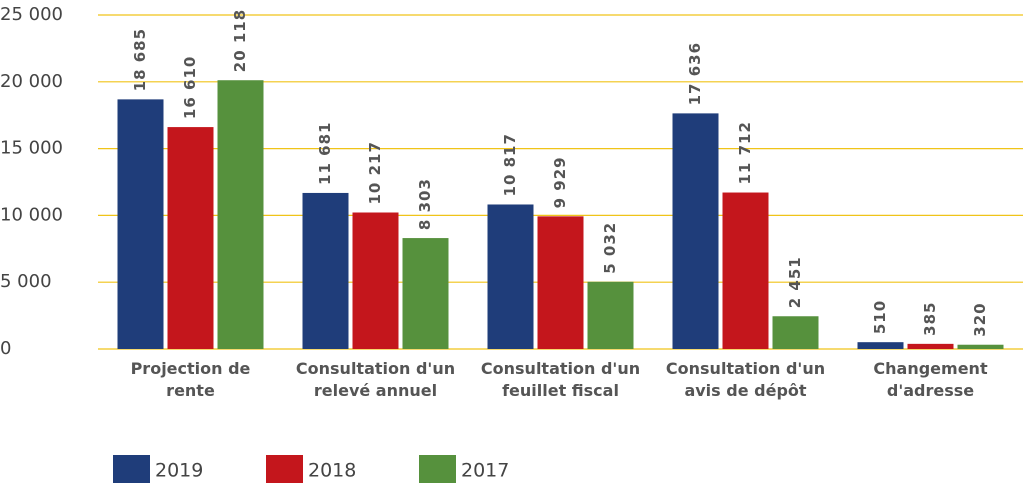  What do you see at coordinates (610, 248) in the screenshot?
I see `value-label: 5 032` at bounding box center [610, 248].